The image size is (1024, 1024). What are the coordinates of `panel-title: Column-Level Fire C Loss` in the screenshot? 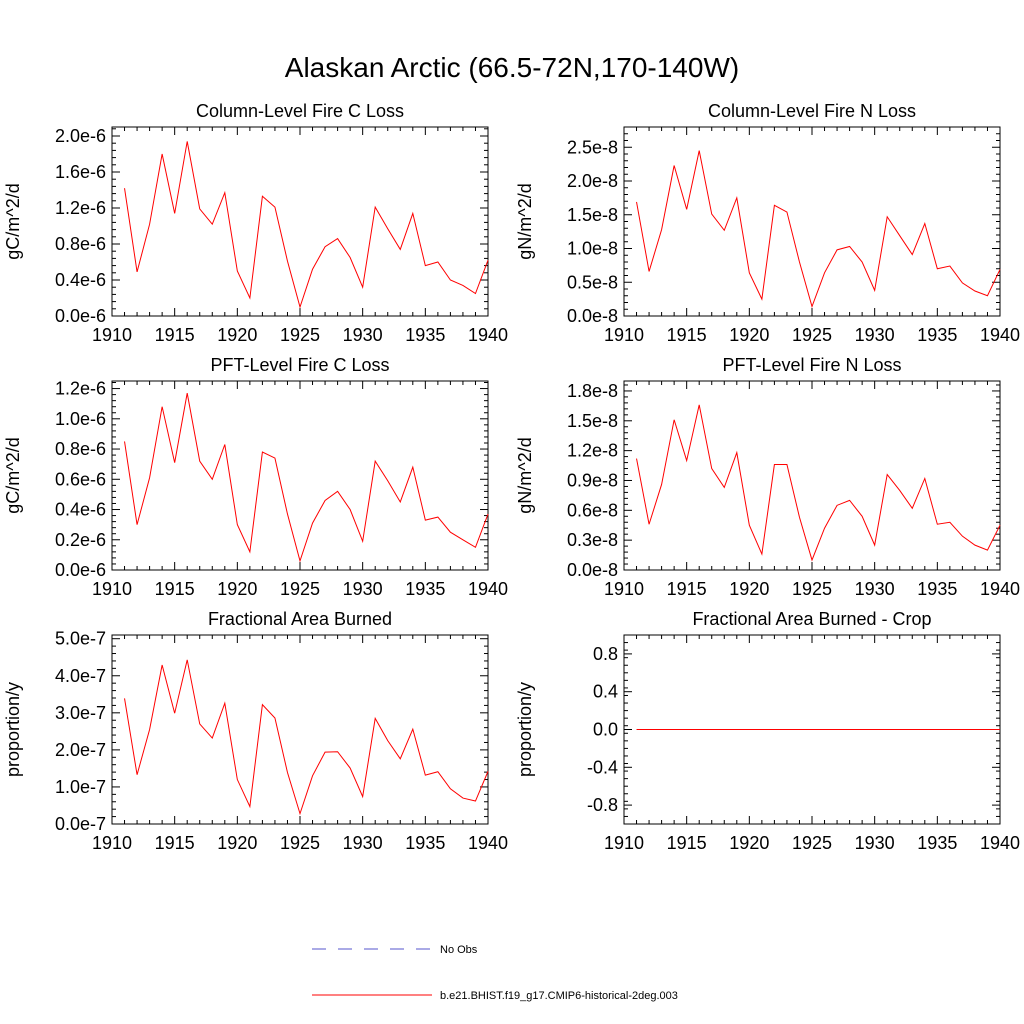 It's located at (300, 111).